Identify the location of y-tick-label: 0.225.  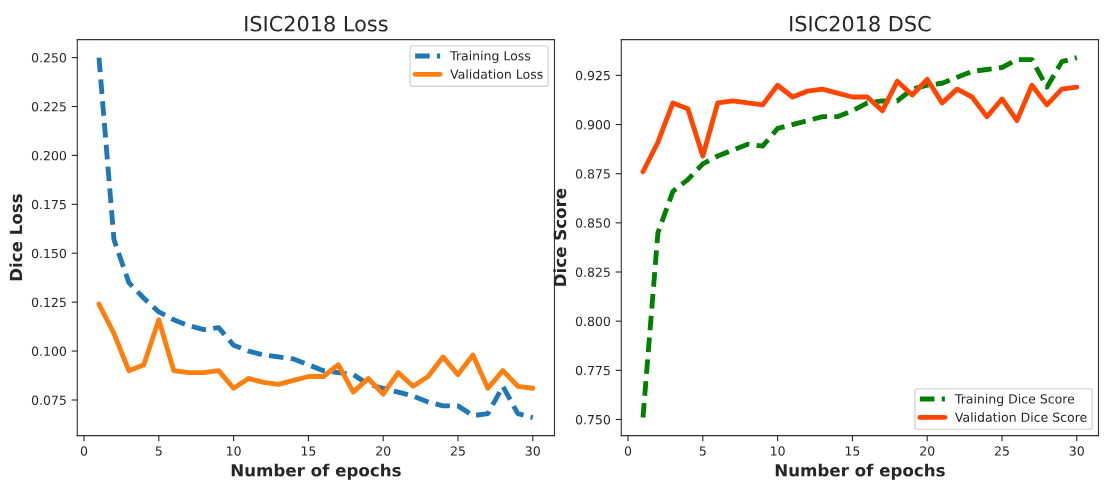
(48, 106).